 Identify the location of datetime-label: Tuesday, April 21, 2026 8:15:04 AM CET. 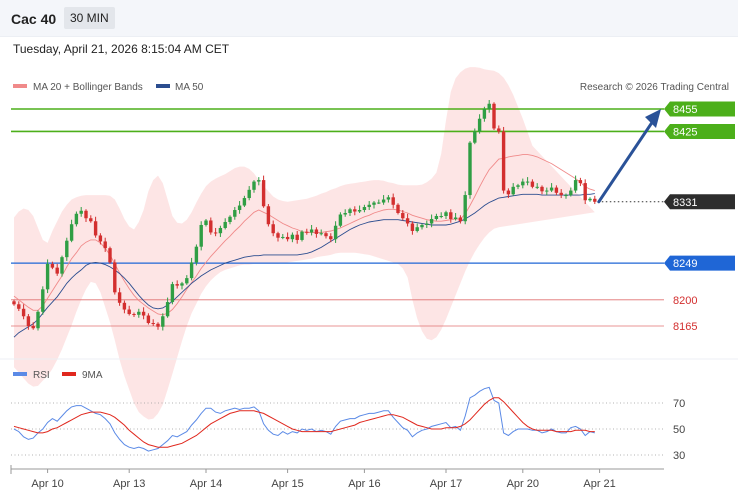
(121, 49).